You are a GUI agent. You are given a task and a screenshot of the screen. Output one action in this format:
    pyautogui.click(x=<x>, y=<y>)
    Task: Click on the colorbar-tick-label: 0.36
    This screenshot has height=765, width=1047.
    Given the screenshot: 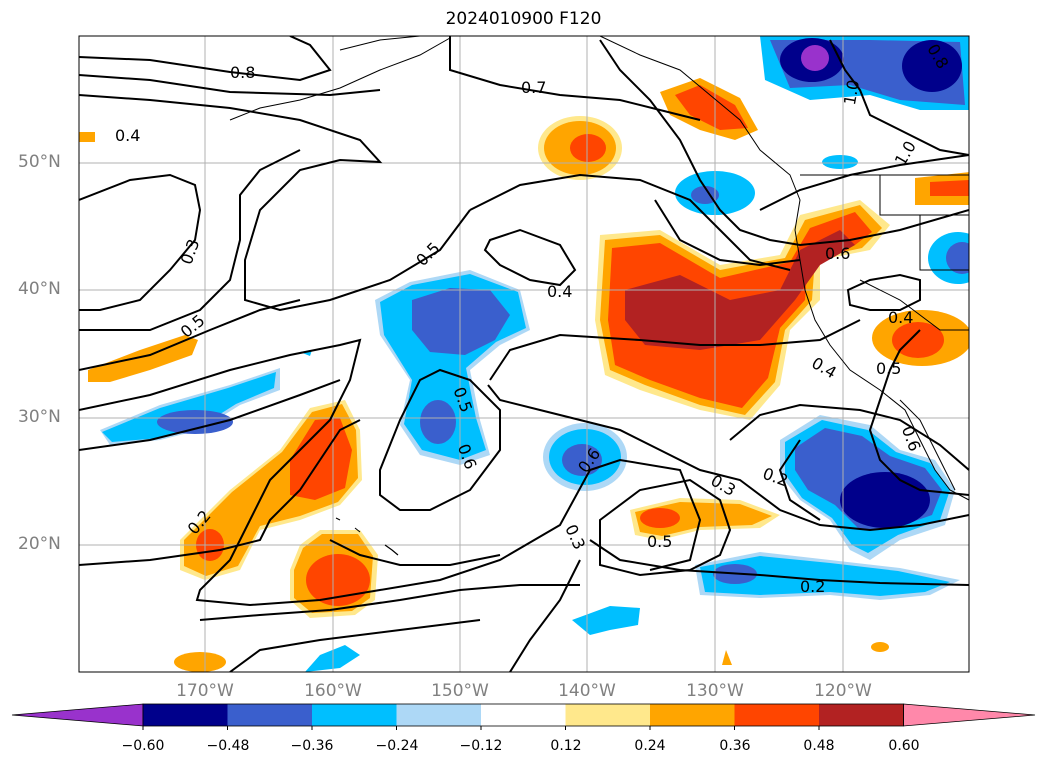 What is the action you would take?
    pyautogui.click(x=735, y=746)
    